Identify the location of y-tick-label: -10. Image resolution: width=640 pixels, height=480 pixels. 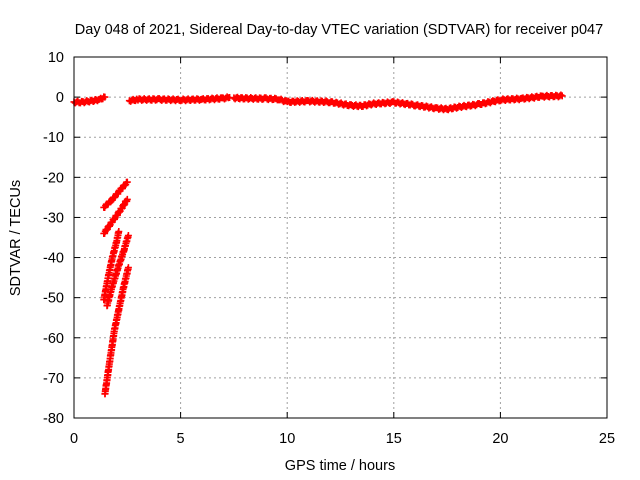
(53, 138).